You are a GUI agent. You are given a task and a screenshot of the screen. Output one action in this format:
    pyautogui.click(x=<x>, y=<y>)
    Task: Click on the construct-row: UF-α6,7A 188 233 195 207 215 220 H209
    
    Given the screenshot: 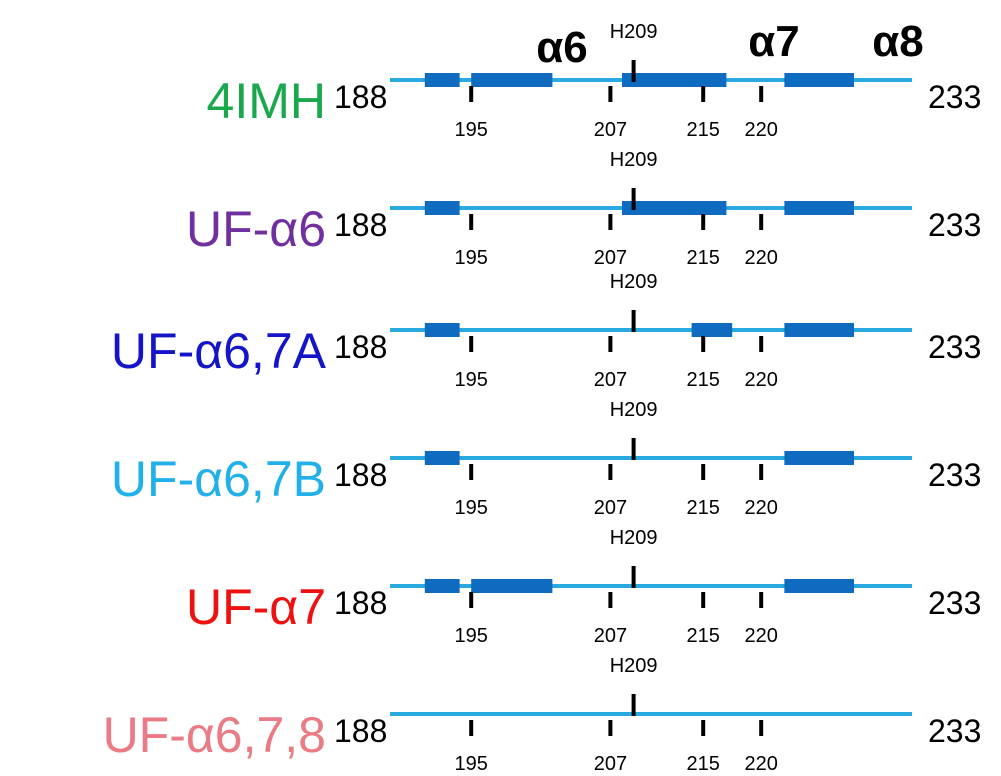 What is the action you would take?
    pyautogui.click(x=546, y=331)
    